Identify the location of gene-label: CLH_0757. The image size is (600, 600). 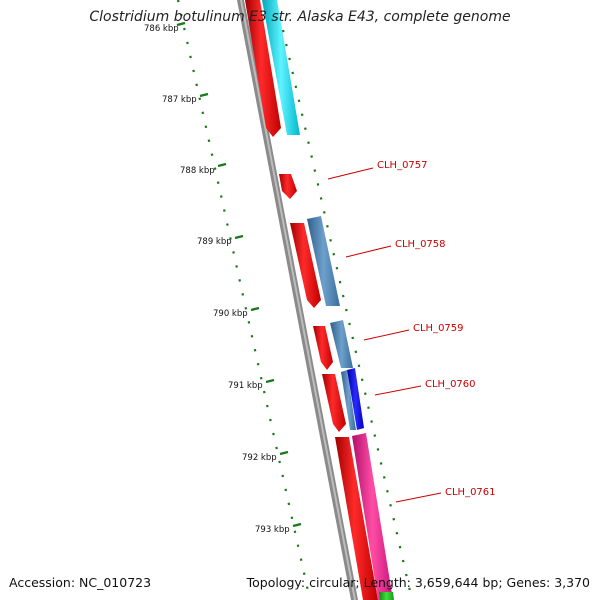
(402, 165).